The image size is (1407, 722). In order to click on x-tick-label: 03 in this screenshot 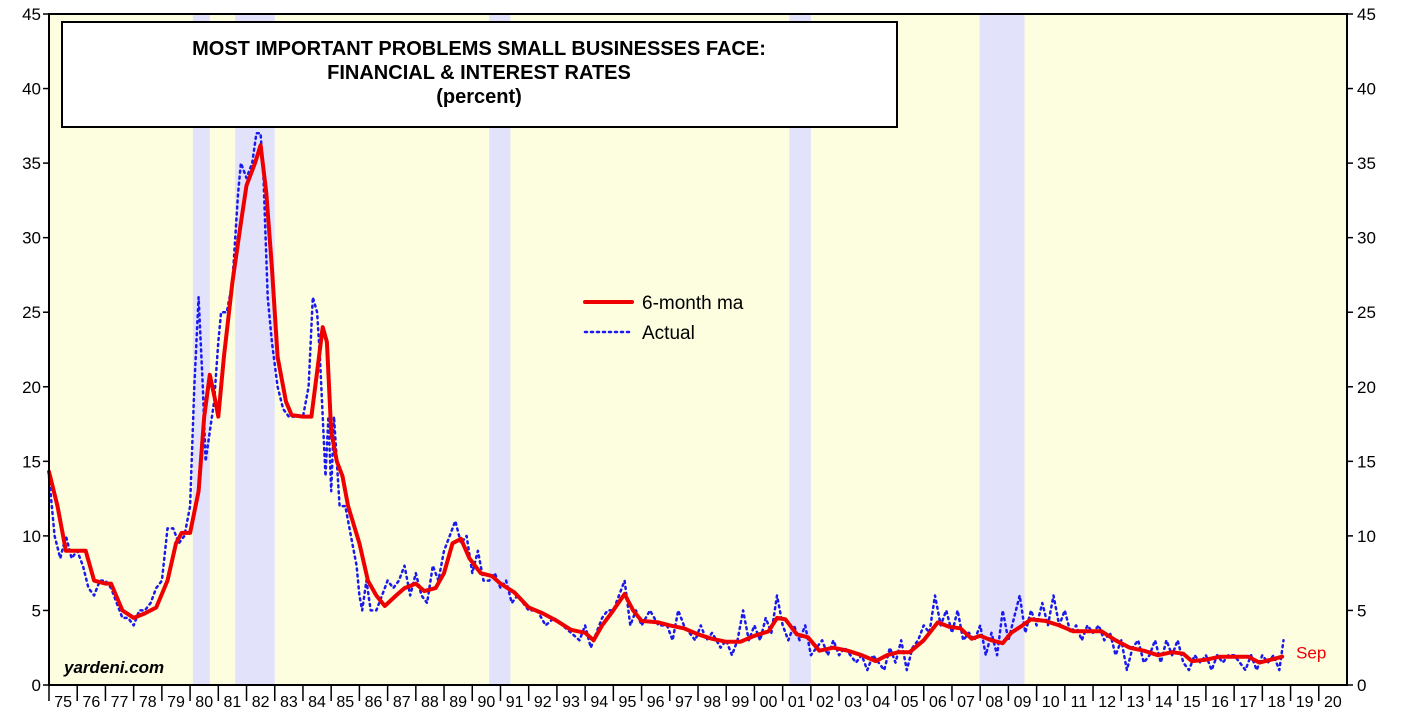, I will do `click(853, 702)`.